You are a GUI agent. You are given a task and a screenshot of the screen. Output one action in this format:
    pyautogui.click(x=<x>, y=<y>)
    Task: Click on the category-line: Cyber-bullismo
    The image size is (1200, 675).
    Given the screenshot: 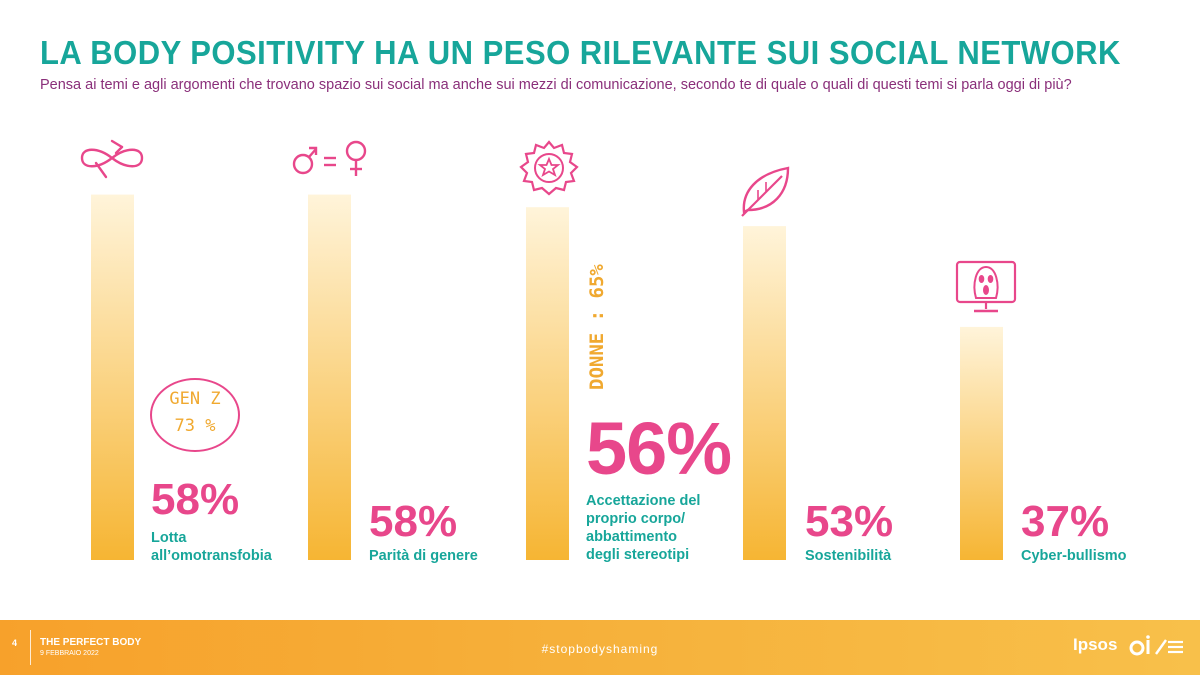 What is the action you would take?
    pyautogui.click(x=1074, y=556)
    